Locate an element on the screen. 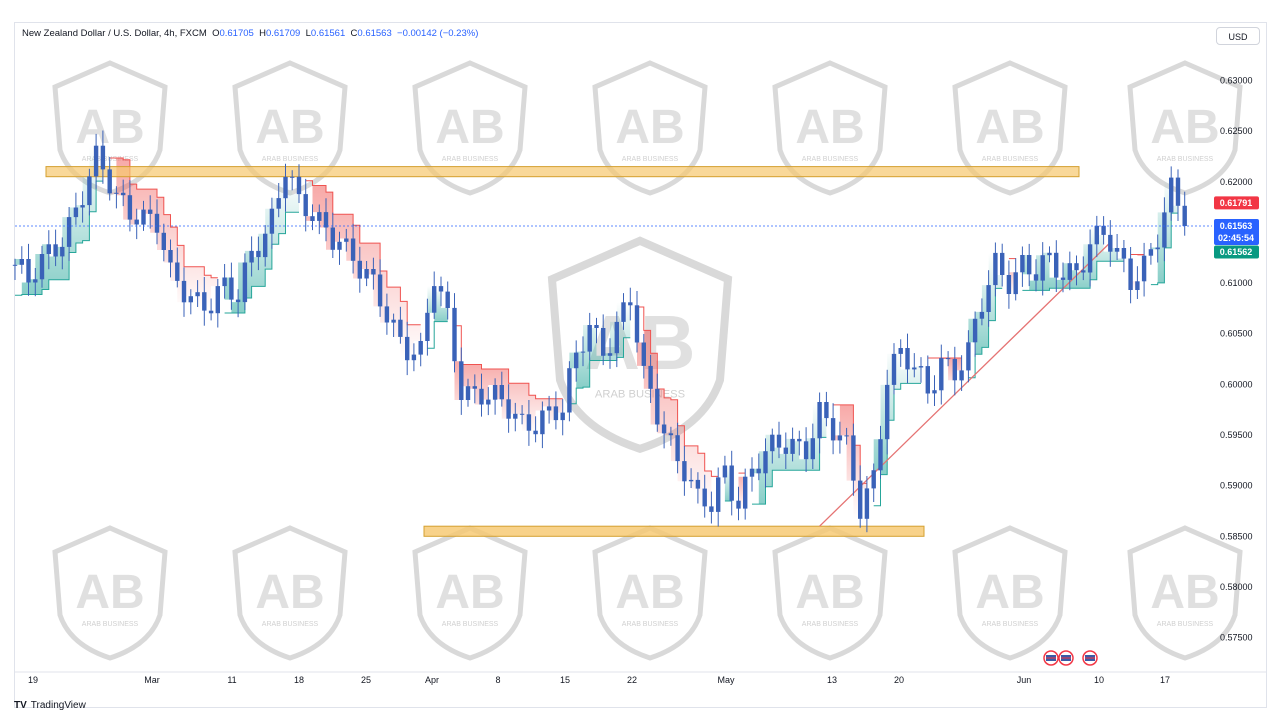 Image resolution: width=1280 pixels, height=720 pixels. x-tick-label: 18 is located at coordinates (299, 680).